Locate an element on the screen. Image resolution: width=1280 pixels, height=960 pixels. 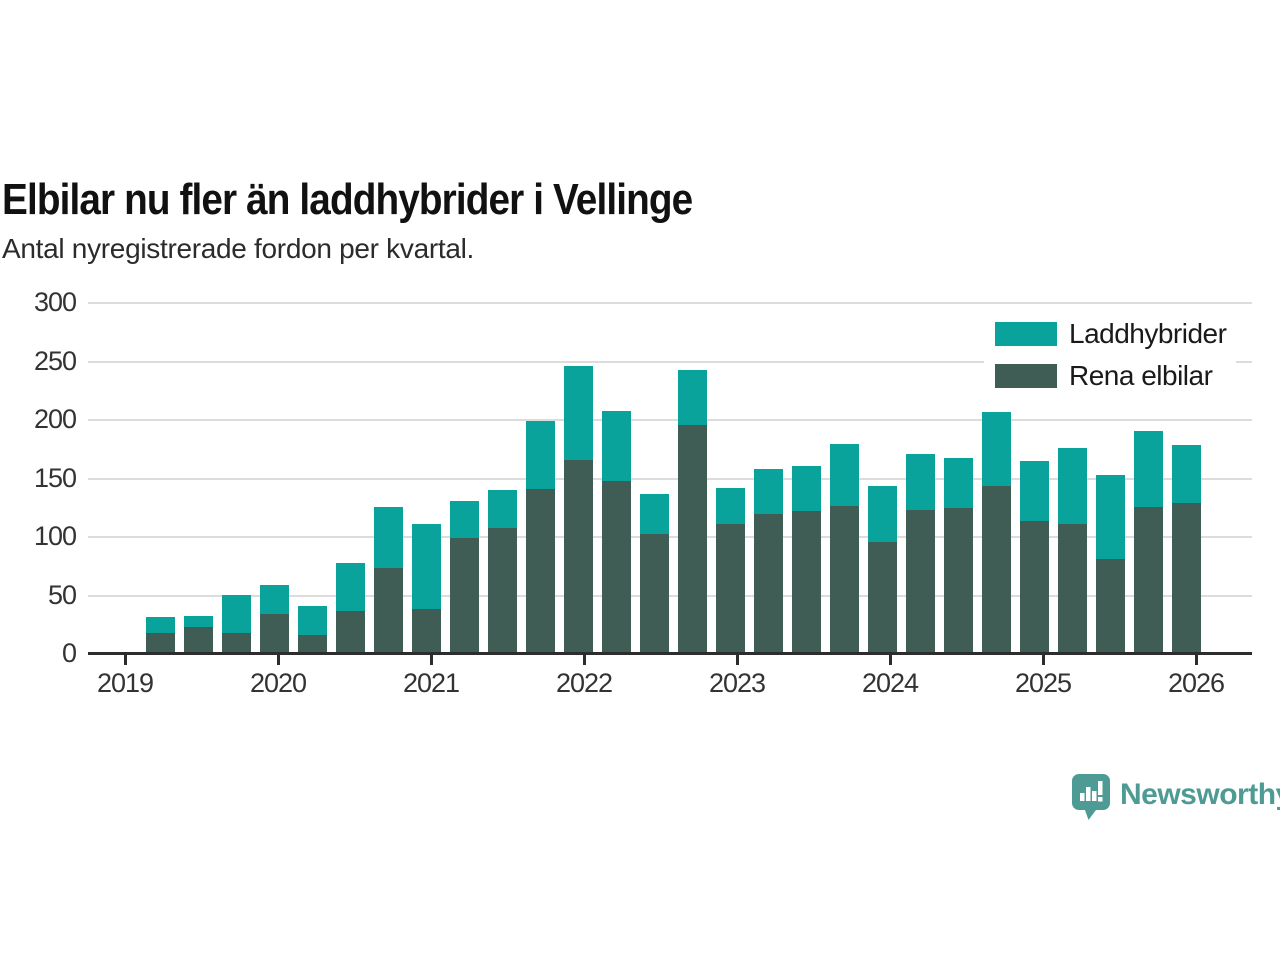
x-tick-2021 is located at coordinates (431, 660).